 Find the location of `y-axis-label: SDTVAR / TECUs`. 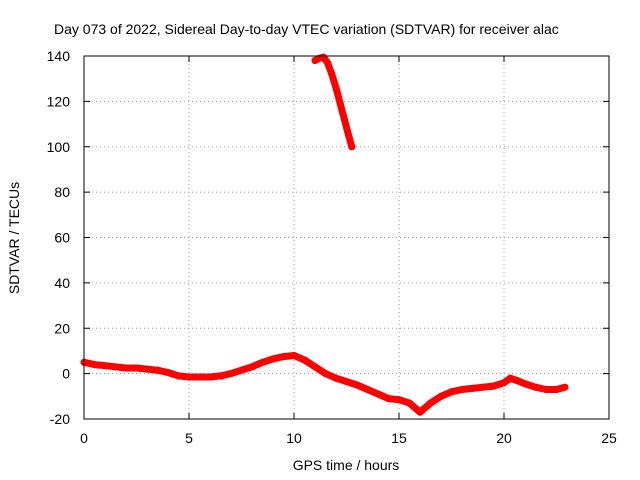

y-axis-label: SDTVAR / TECUs is located at coordinates (14, 238).